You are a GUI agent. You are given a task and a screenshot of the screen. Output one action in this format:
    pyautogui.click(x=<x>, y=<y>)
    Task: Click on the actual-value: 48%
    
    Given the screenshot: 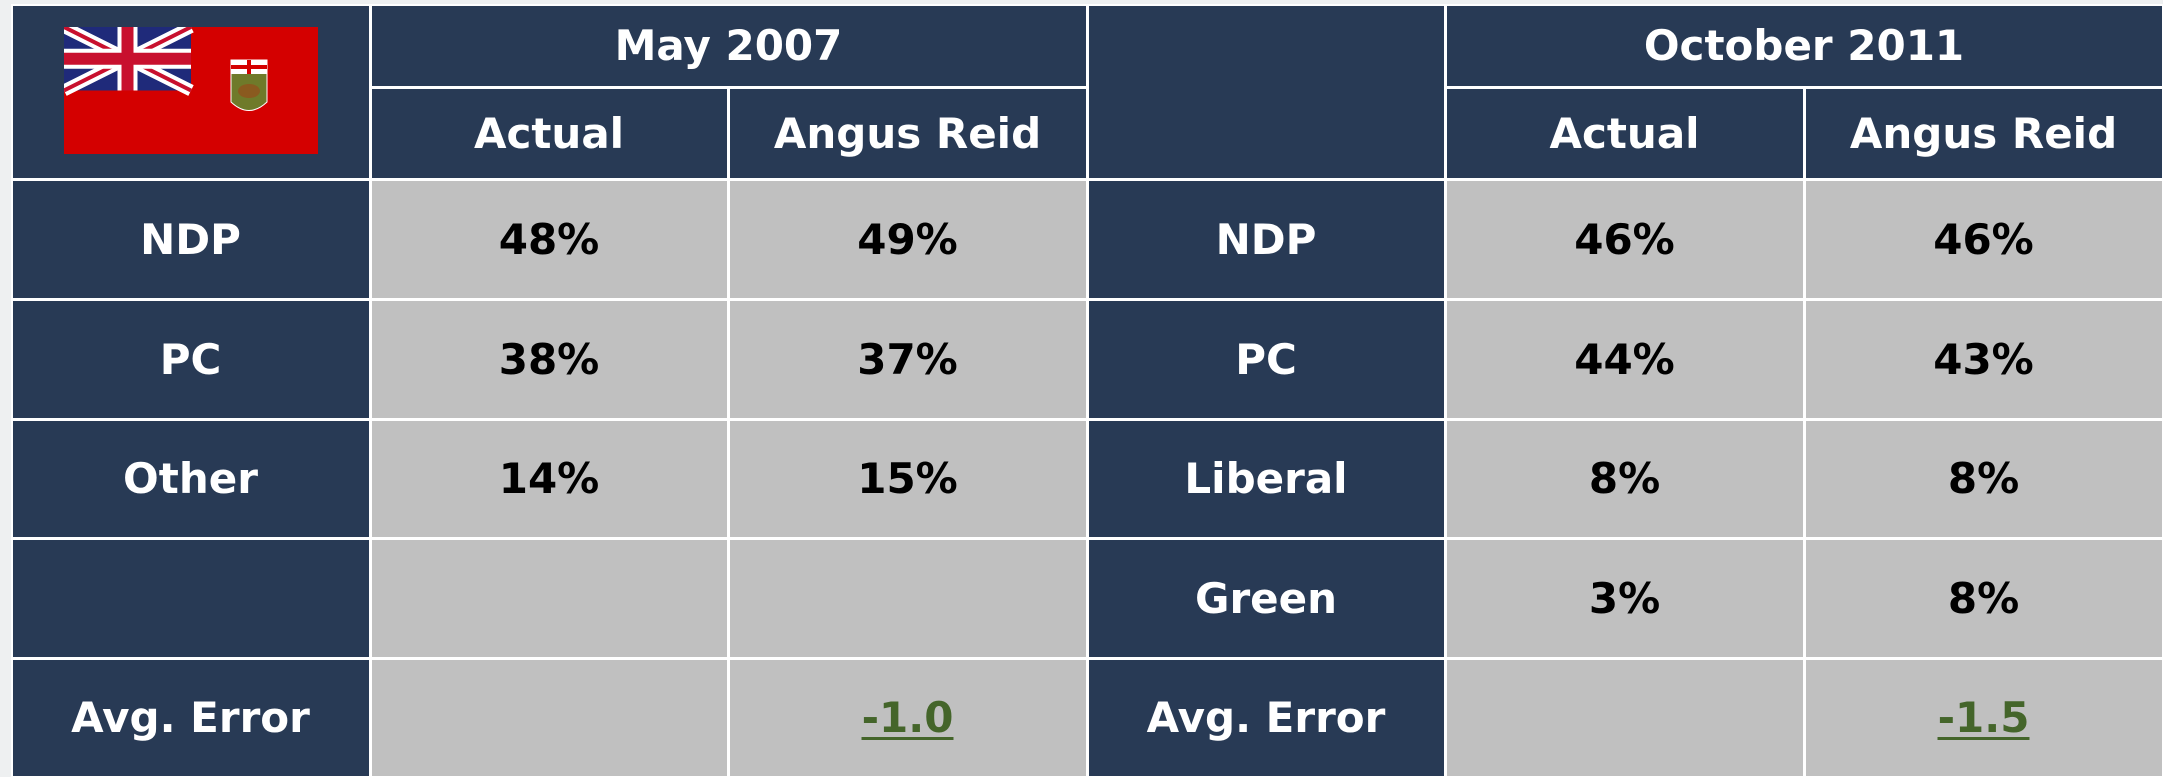 What is the action you would take?
    pyautogui.click(x=549, y=239)
    